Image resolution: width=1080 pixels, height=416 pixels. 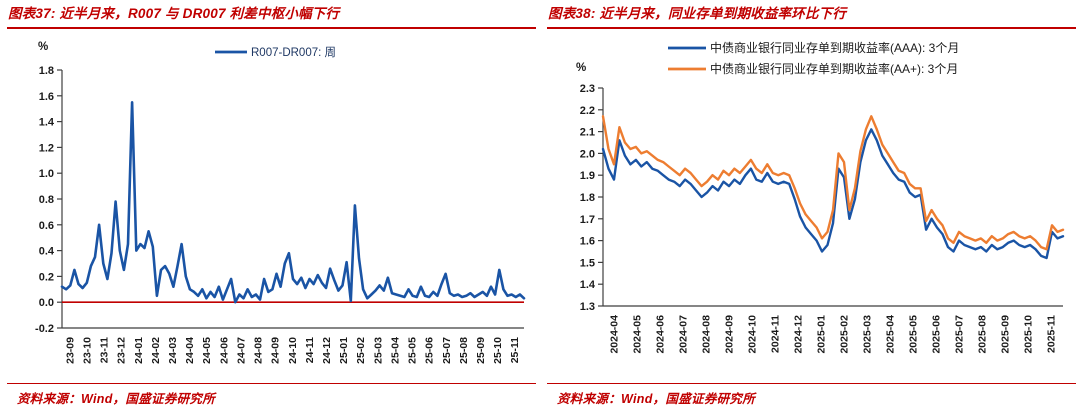 What do you see at coordinates (587, 111) in the screenshot?
I see `y-tick-label: 2.2` at bounding box center [587, 111].